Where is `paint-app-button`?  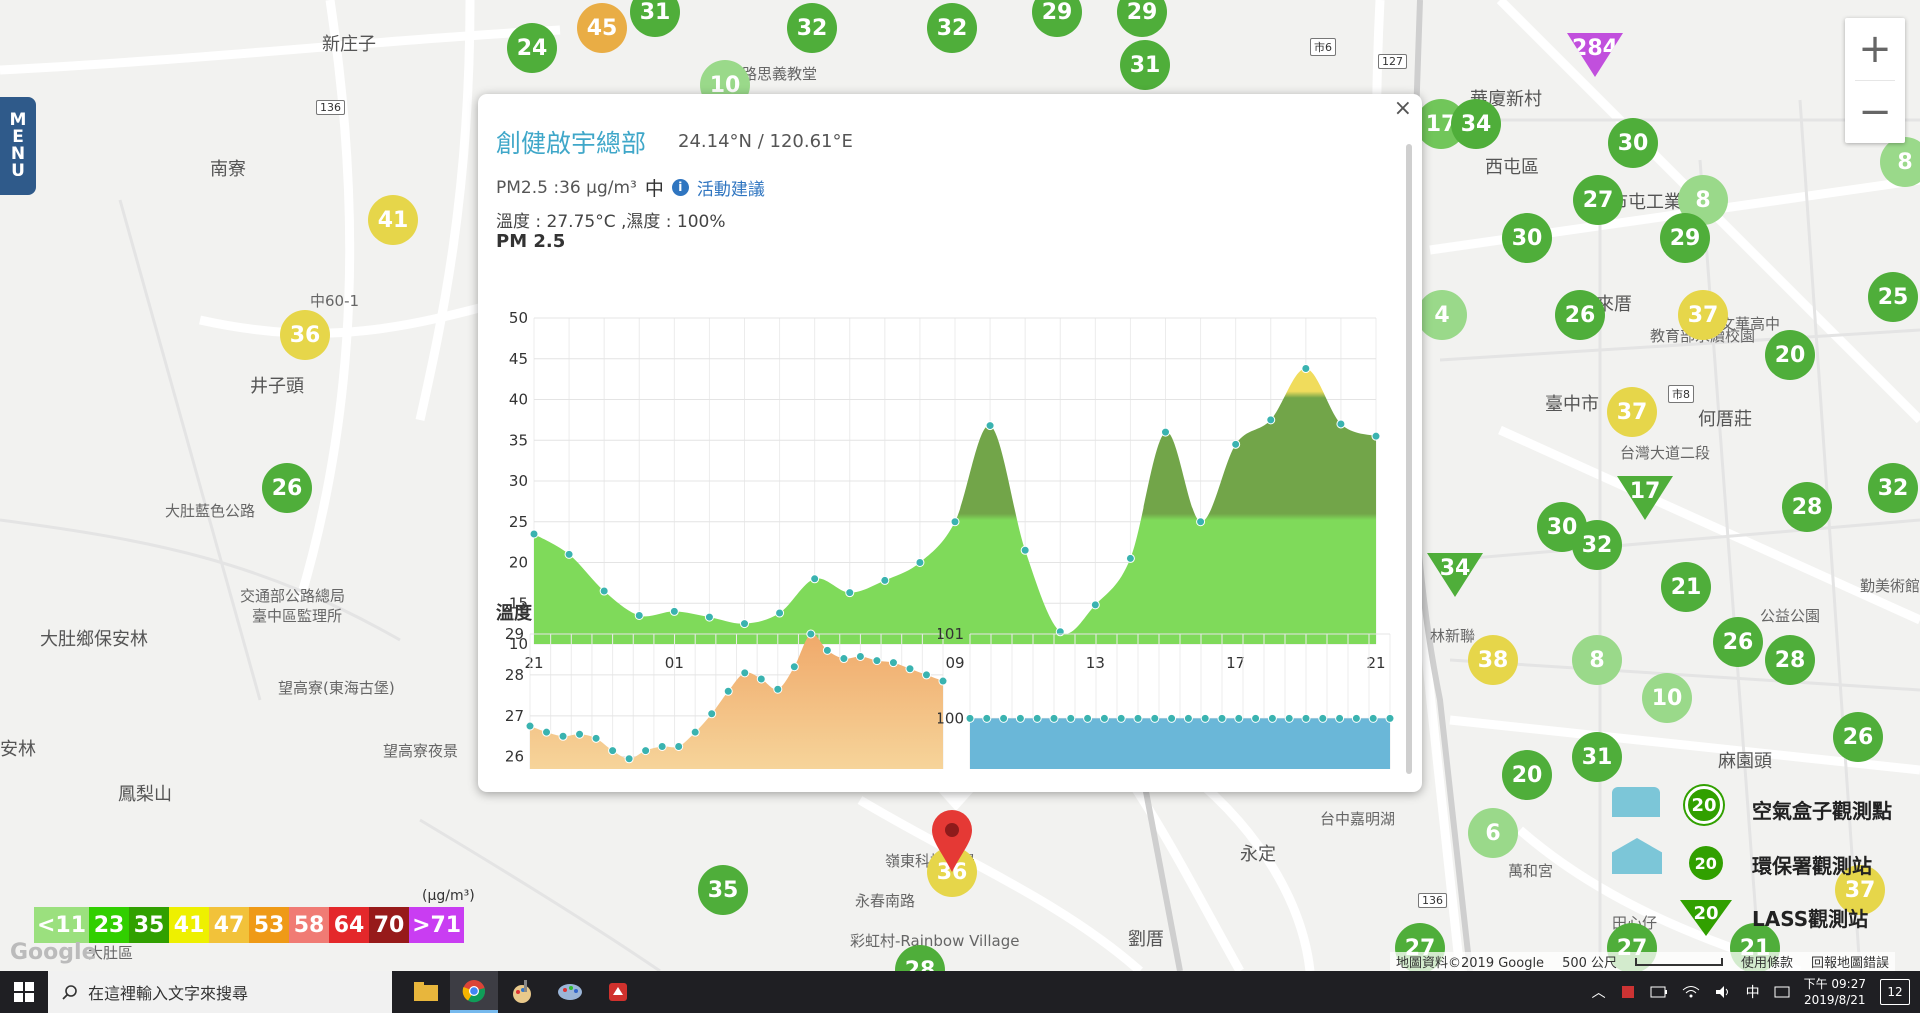 paint-app-button is located at coordinates (522, 992).